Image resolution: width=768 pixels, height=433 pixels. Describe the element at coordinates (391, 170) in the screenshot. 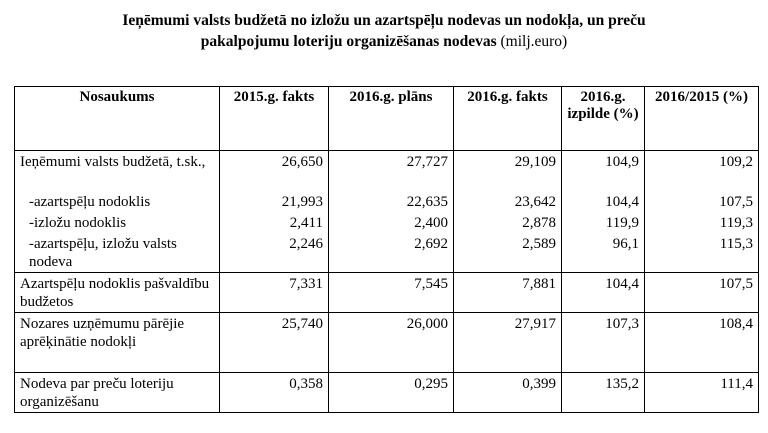

I see `cell-2016-plans: 27,727` at that location.